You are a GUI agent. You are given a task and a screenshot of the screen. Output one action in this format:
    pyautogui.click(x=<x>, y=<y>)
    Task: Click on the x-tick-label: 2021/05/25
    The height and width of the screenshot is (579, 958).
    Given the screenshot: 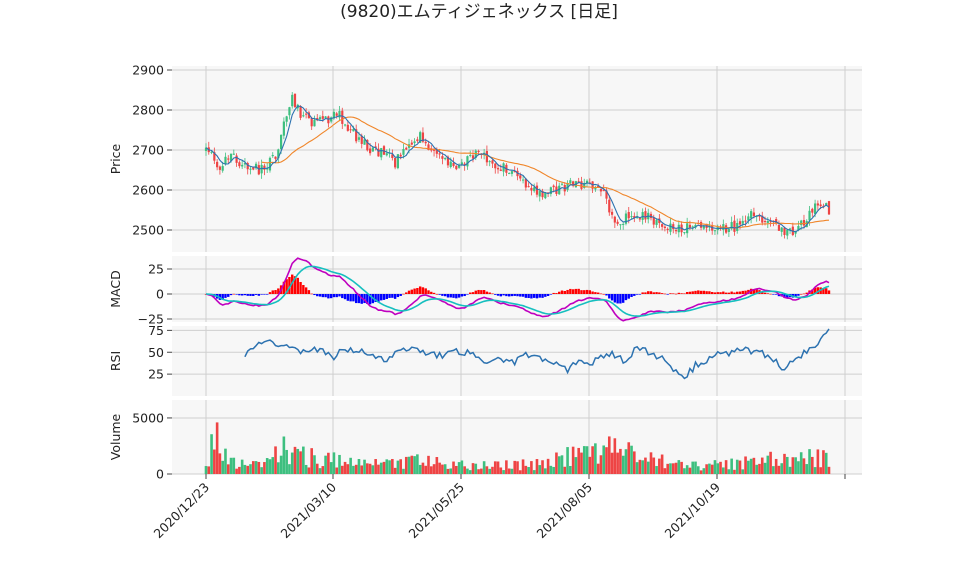 What is the action you would take?
    pyautogui.click(x=437, y=511)
    